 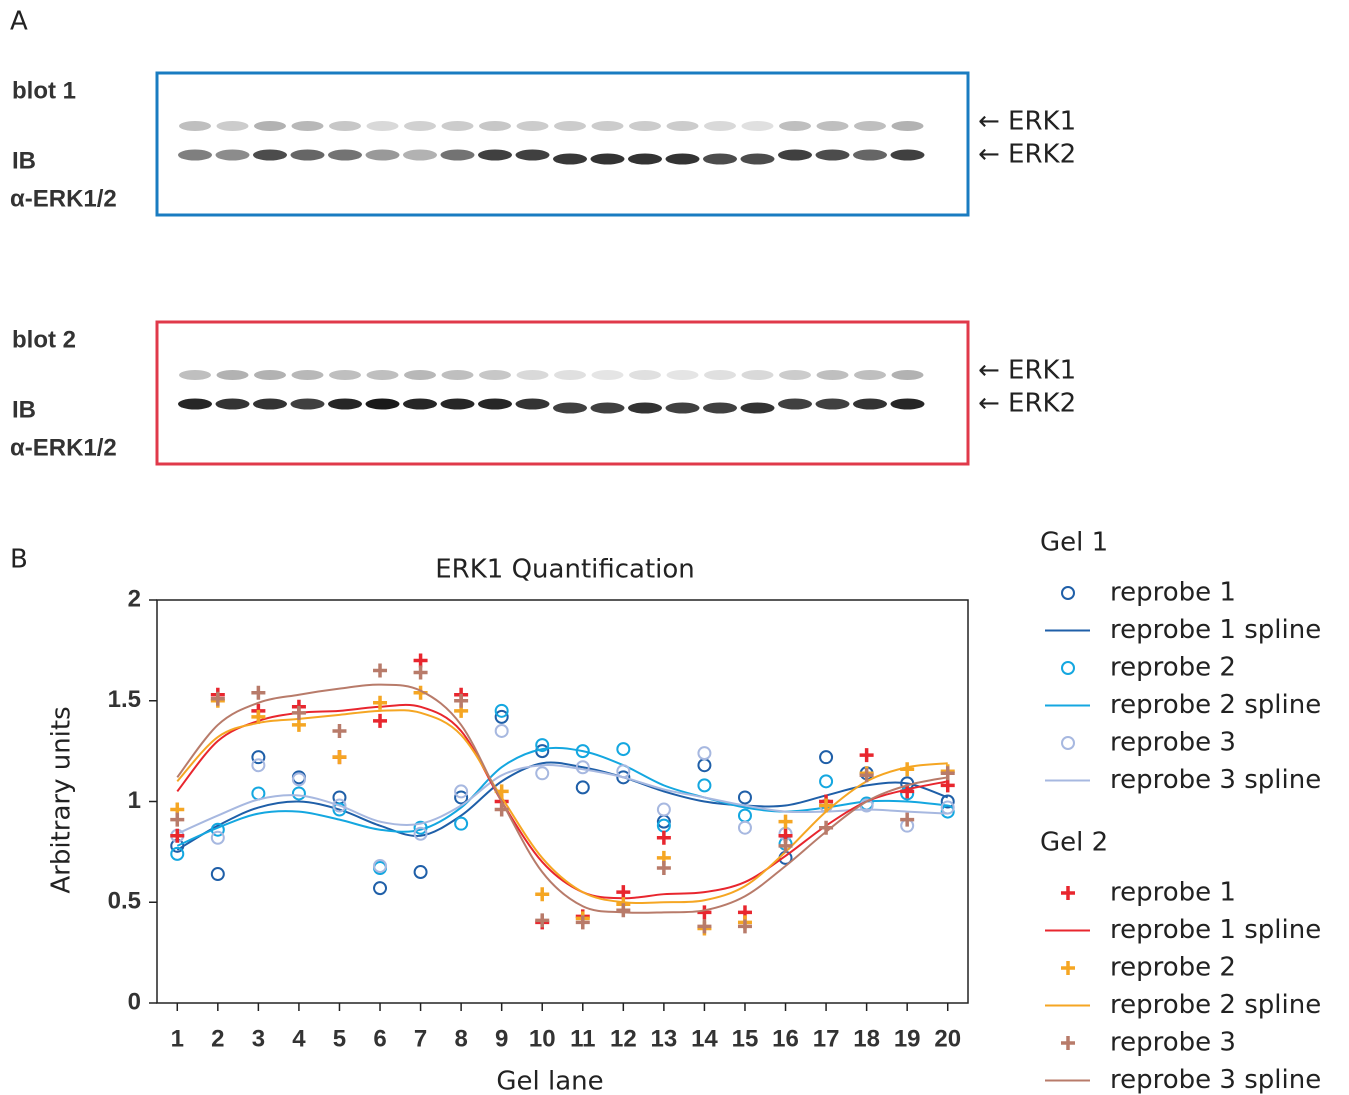 What do you see at coordinates (826, 1038) in the screenshot?
I see `x-tick-label: 17` at bounding box center [826, 1038].